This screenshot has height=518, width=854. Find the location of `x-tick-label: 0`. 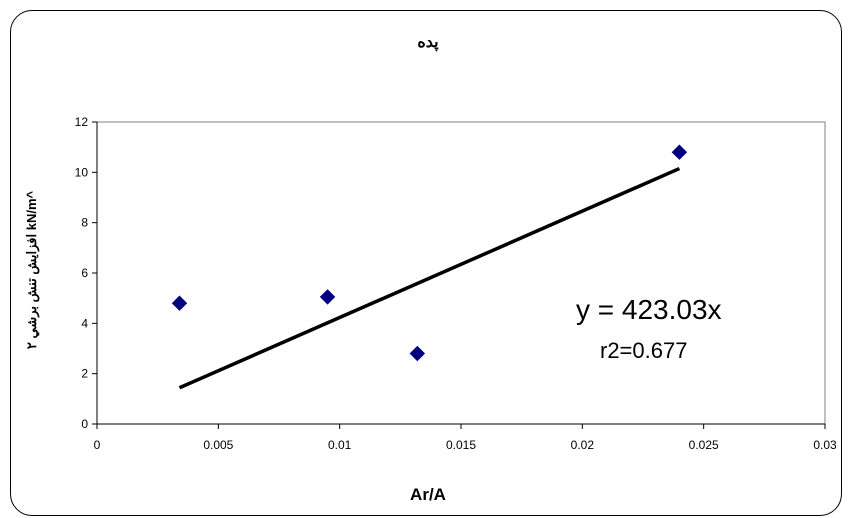

x-tick-label: 0 is located at coordinates (97, 445).